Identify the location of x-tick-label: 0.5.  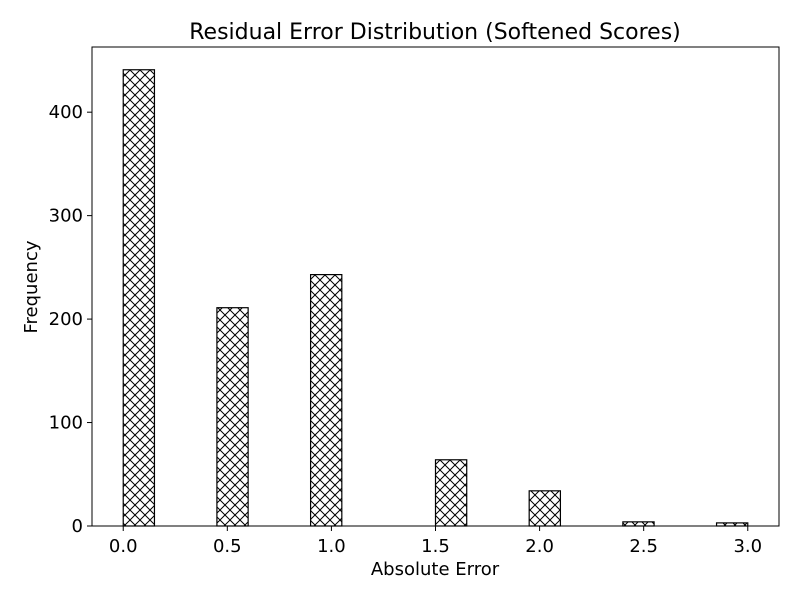
(227, 546).